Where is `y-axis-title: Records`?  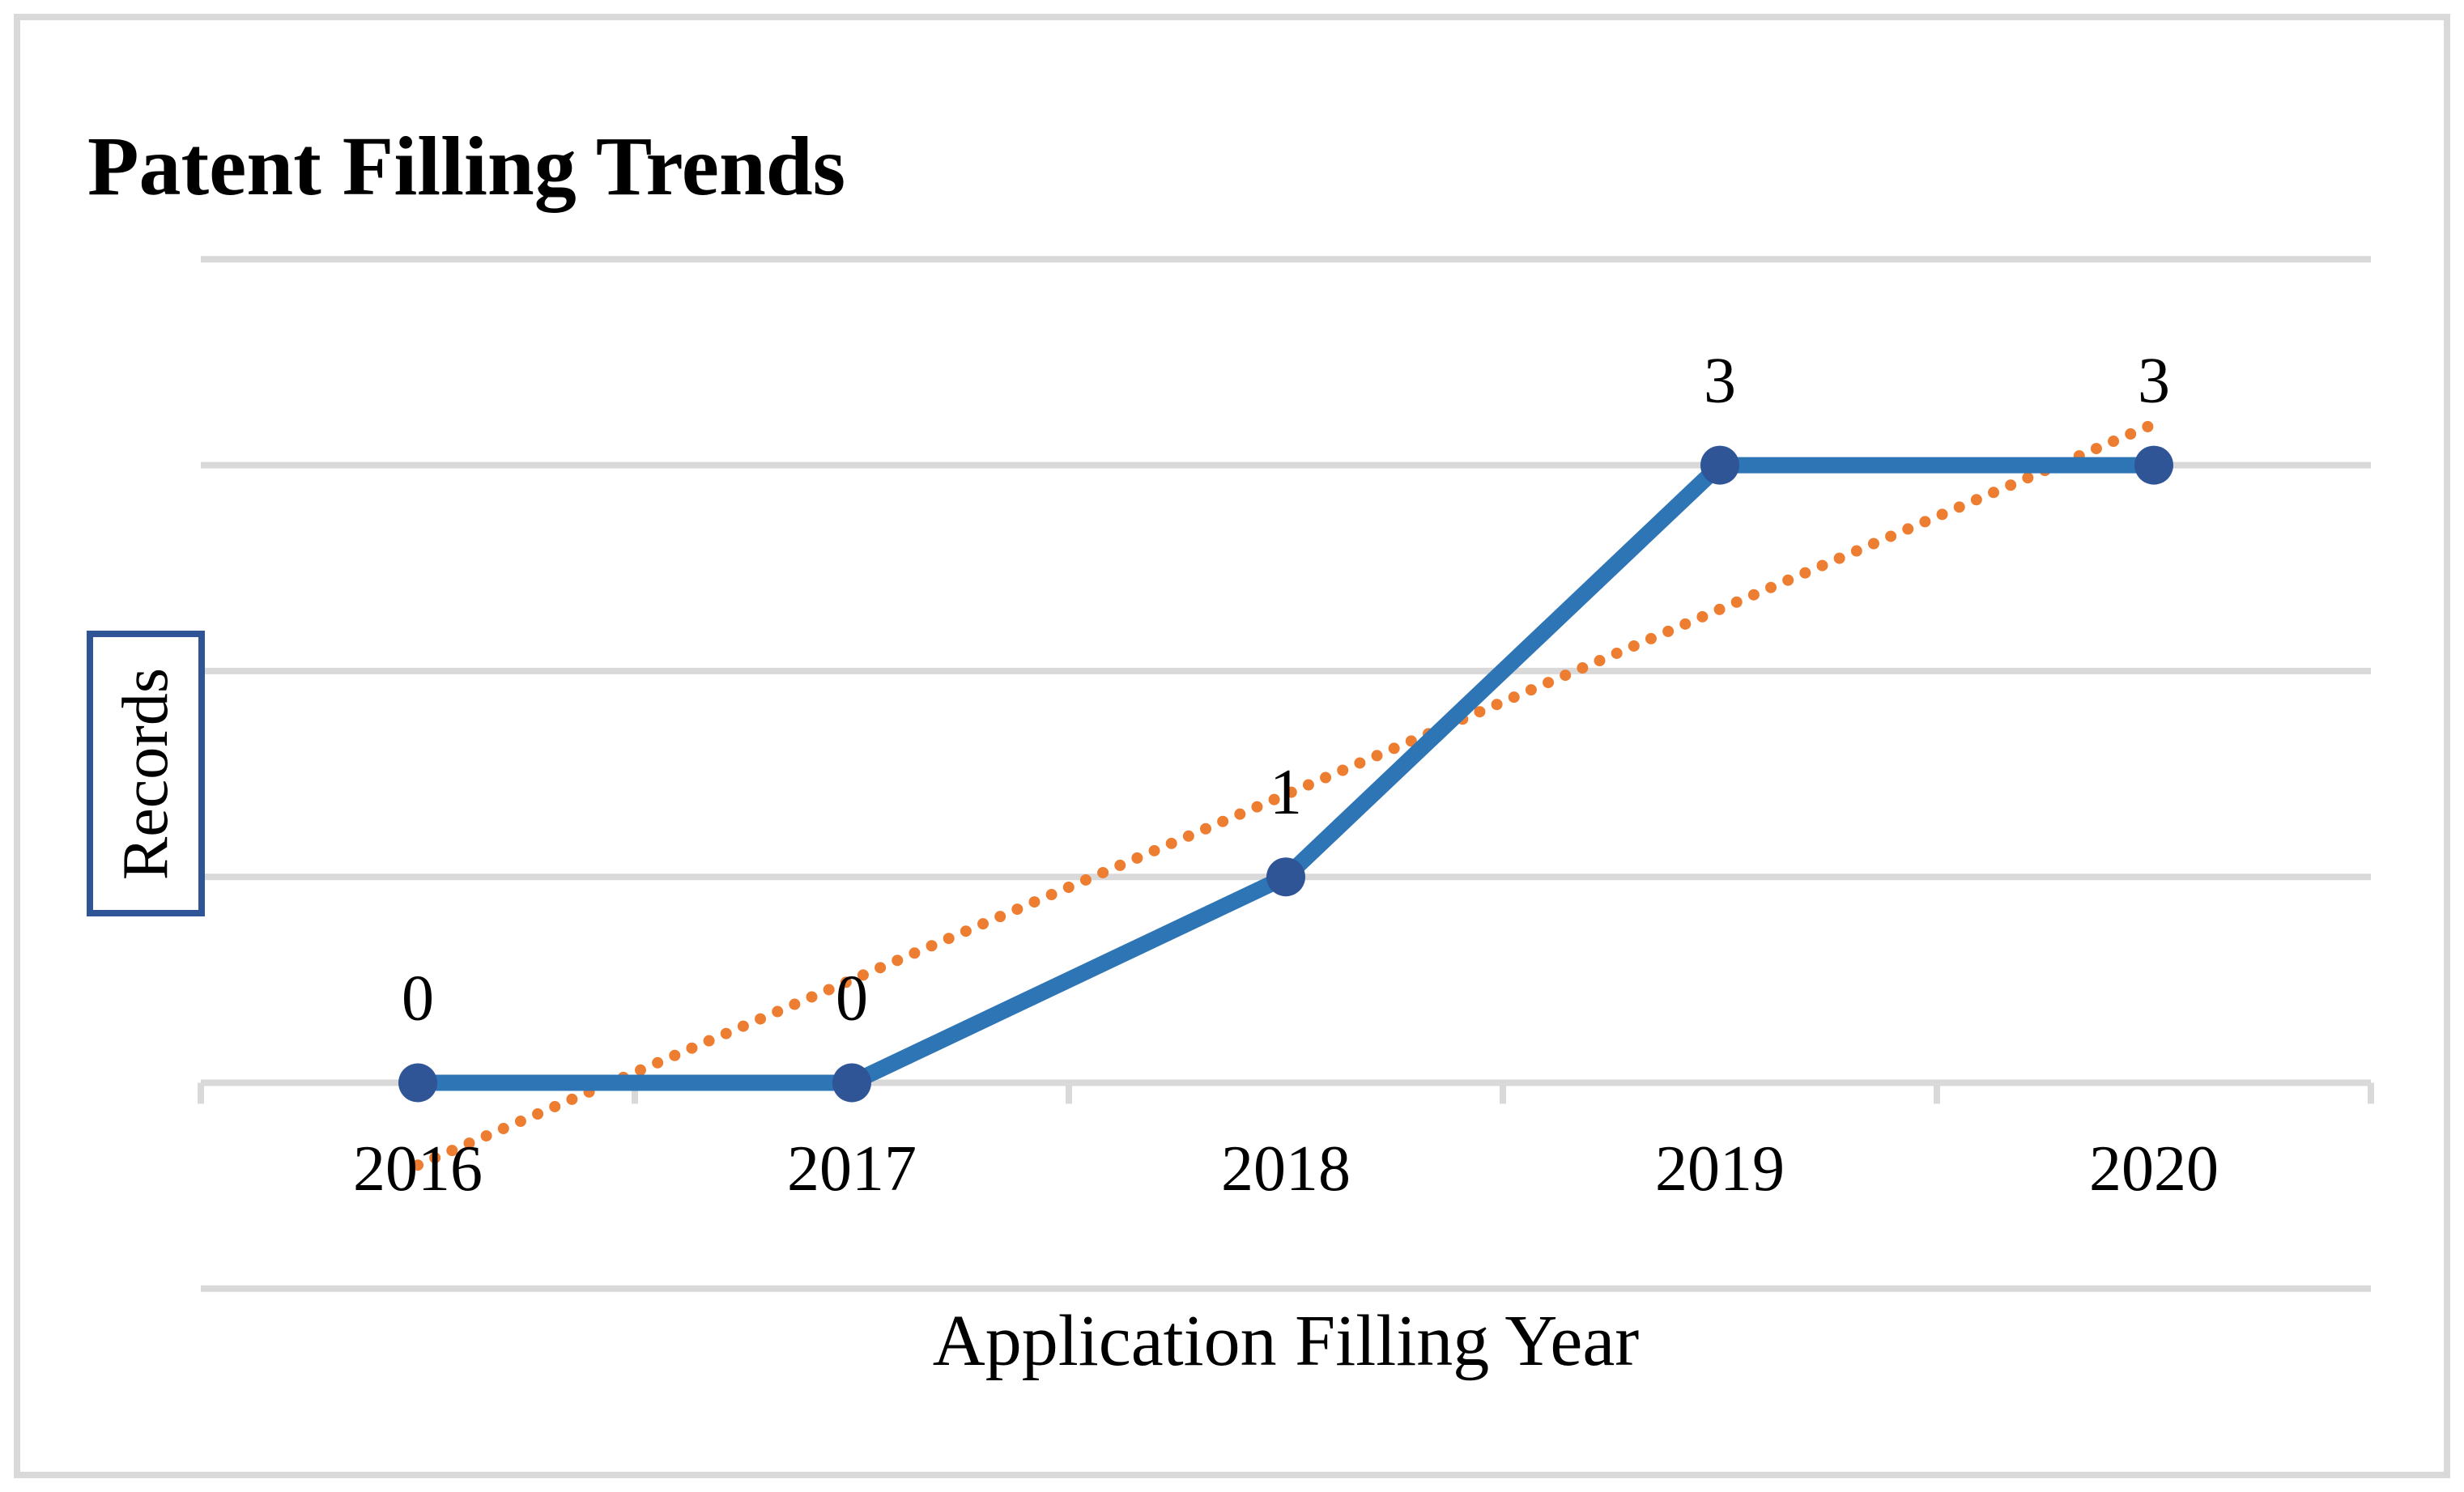 y-axis-title: Records is located at coordinates (145, 774).